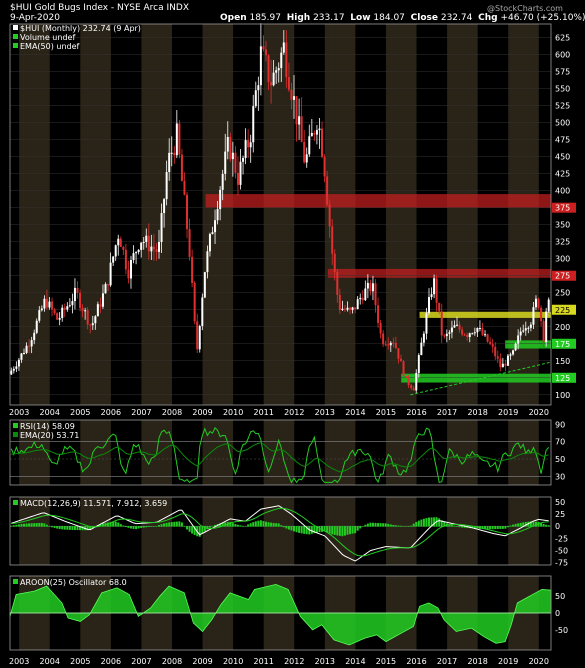 This screenshot has height=668, width=585. Describe the element at coordinates (560, 442) in the screenshot. I see `rsi-axis-tick: 70` at that location.